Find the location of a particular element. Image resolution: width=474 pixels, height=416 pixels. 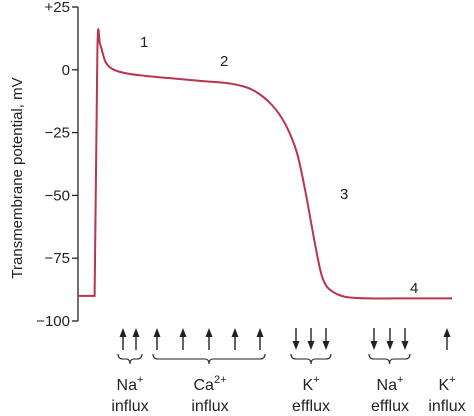

y-tick-label: 0 is located at coordinates (66, 70).